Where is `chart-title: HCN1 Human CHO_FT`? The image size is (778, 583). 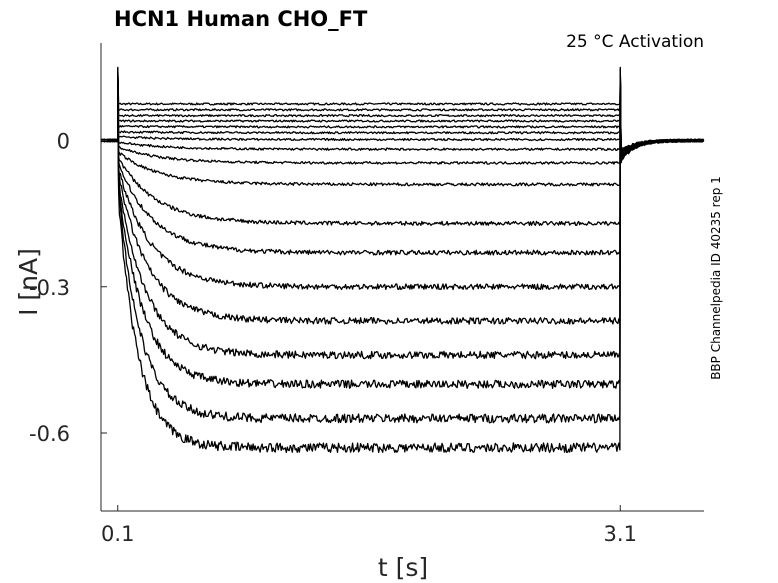
chart-title: HCN1 Human CHO_FT is located at coordinates (241, 19).